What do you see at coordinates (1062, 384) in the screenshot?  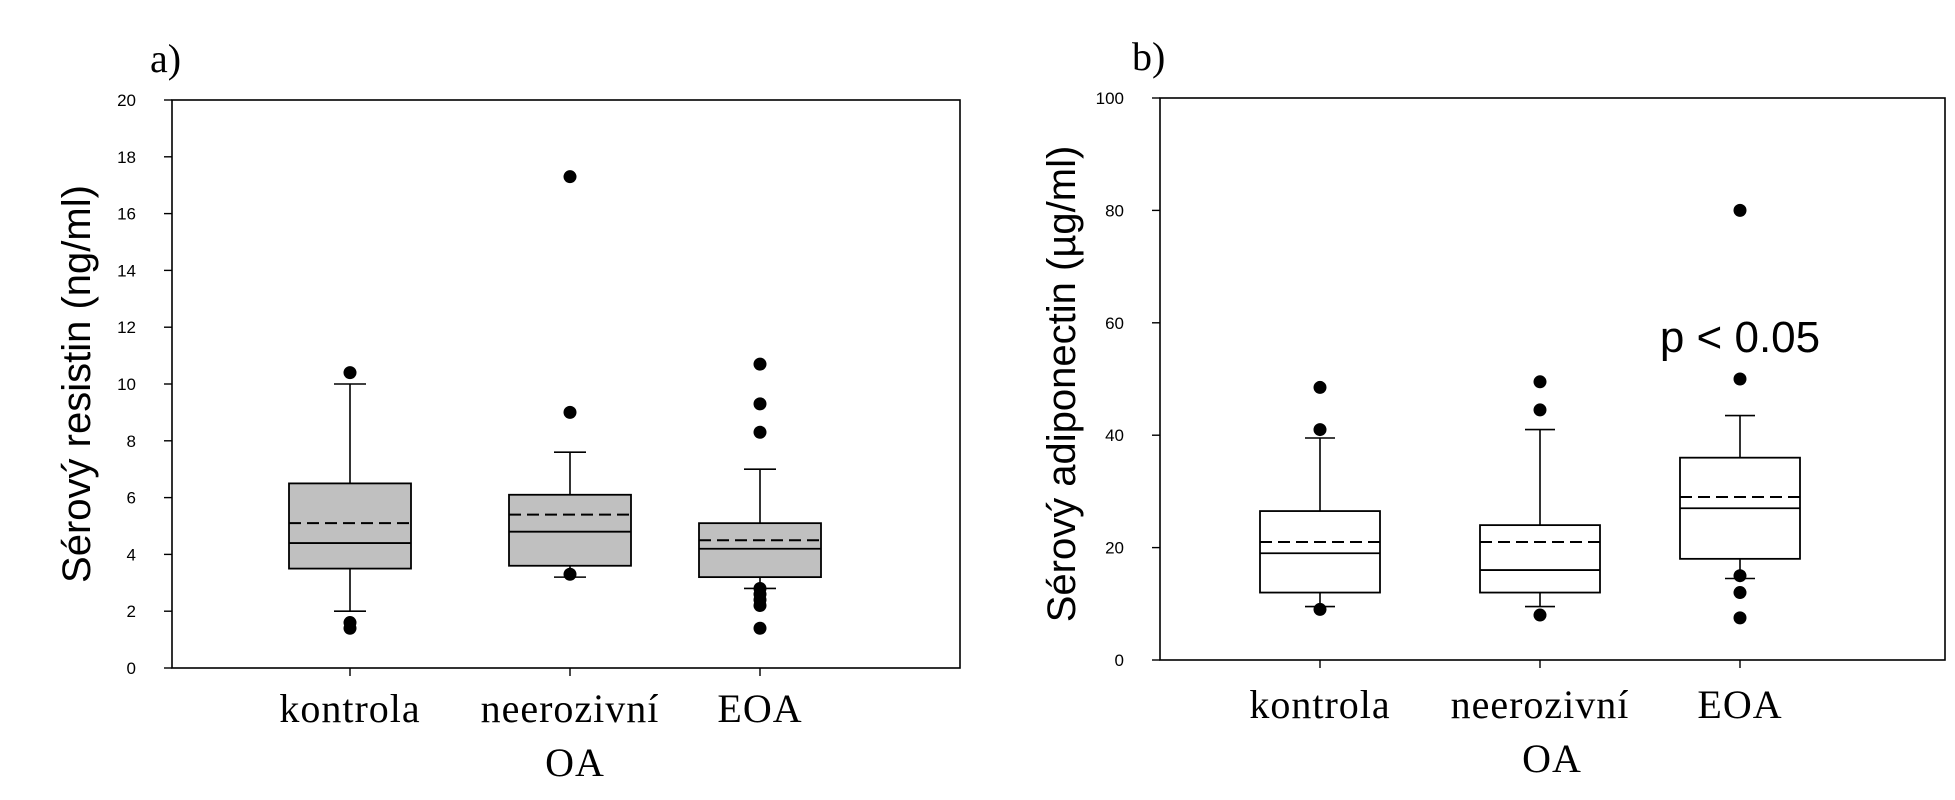 I see `y-axis-title: Sérový adiponectin (µg/ml)` at bounding box center [1062, 384].